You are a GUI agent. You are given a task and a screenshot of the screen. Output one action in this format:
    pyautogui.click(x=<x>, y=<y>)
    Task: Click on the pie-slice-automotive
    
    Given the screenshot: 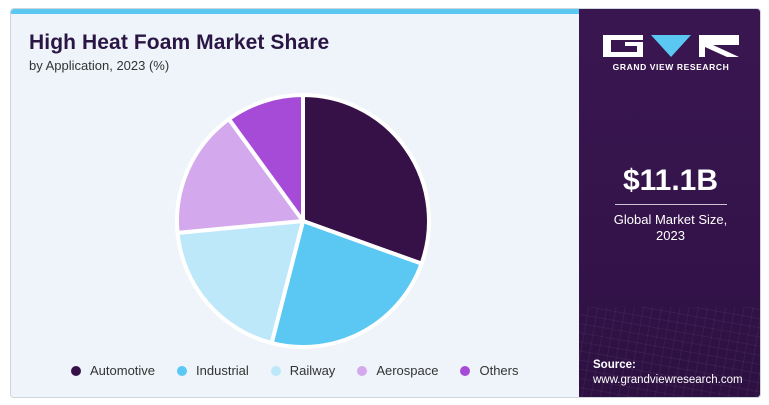 What is the action you would take?
    pyautogui.click(x=366, y=179)
    